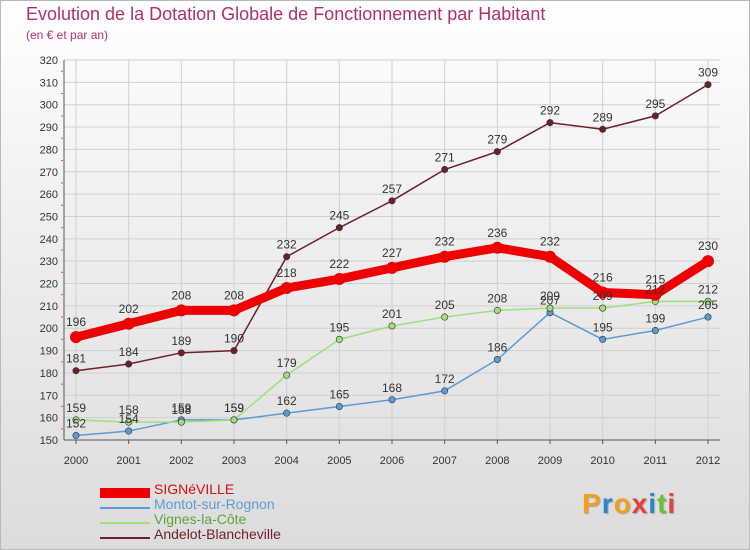 This screenshot has height=550, width=750. Describe the element at coordinates (49, 61) in the screenshot. I see `y-tick-label: 320` at that location.